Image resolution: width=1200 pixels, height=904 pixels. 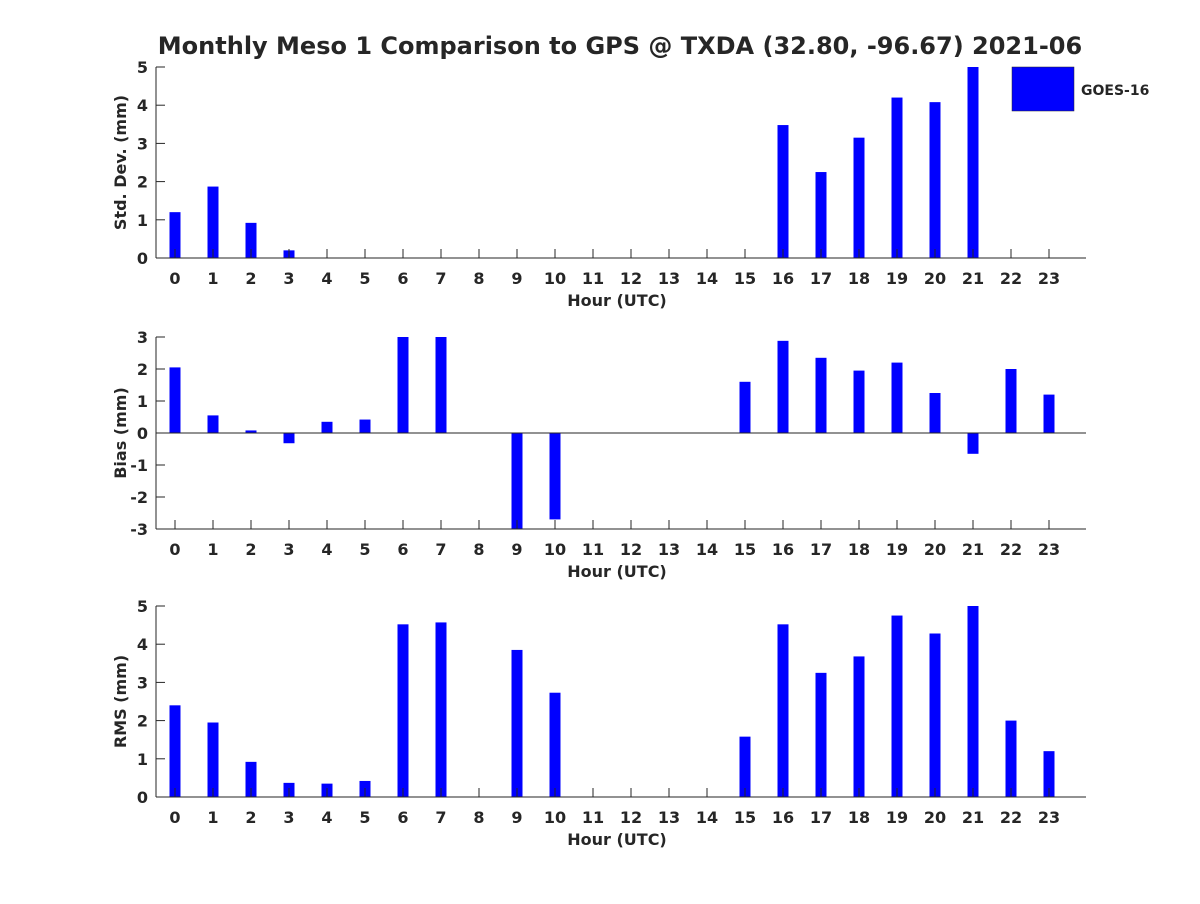 What do you see at coordinates (142, 369) in the screenshot?
I see `y-tick-label-panel2: 2` at bounding box center [142, 369].